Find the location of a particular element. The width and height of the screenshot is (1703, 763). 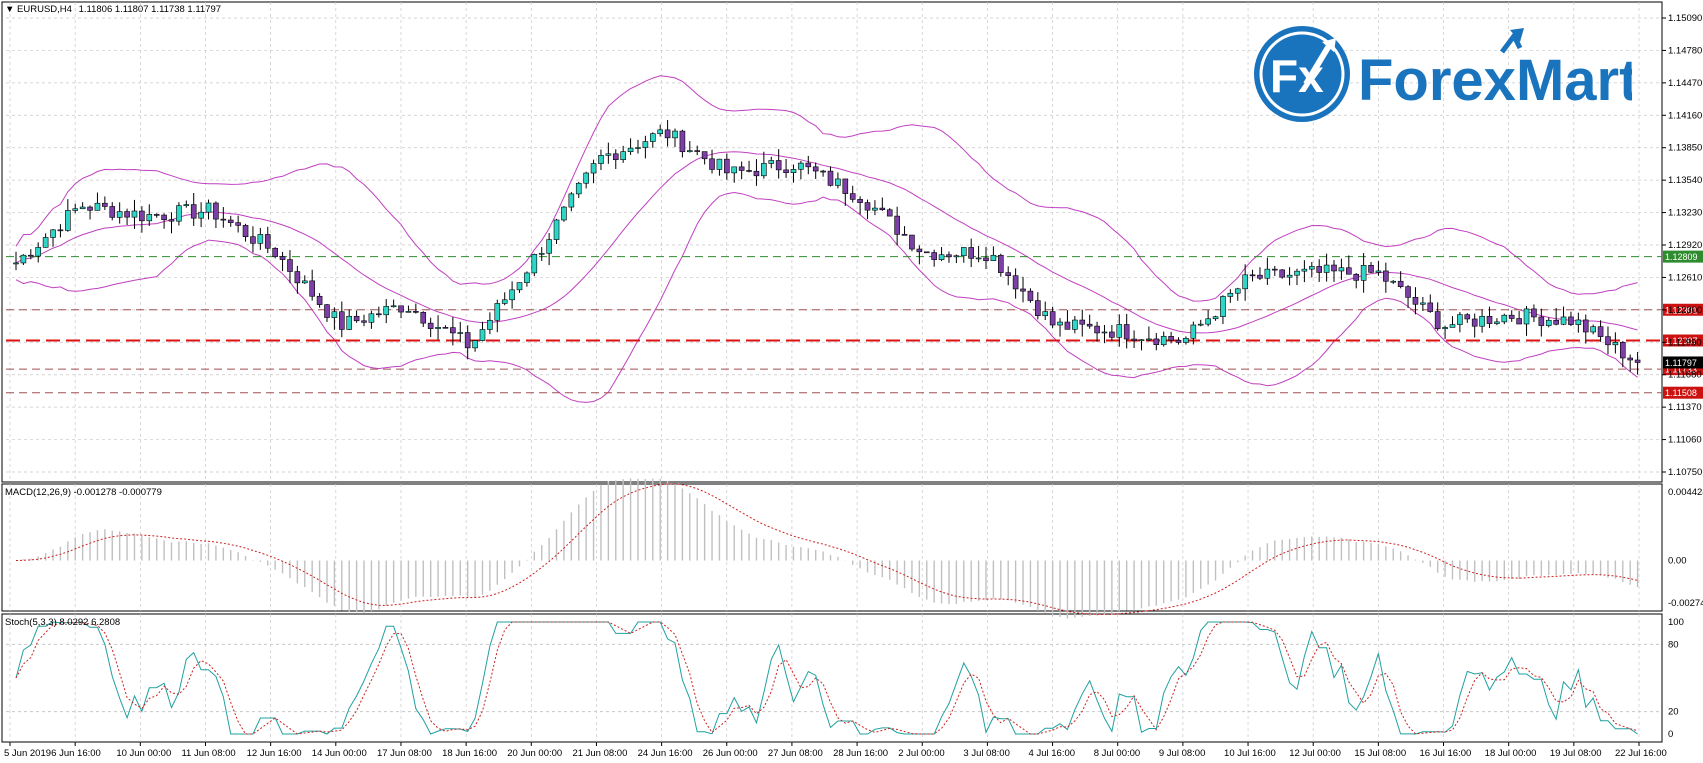

price-tick-label: 1.14470 is located at coordinates (1685, 83).